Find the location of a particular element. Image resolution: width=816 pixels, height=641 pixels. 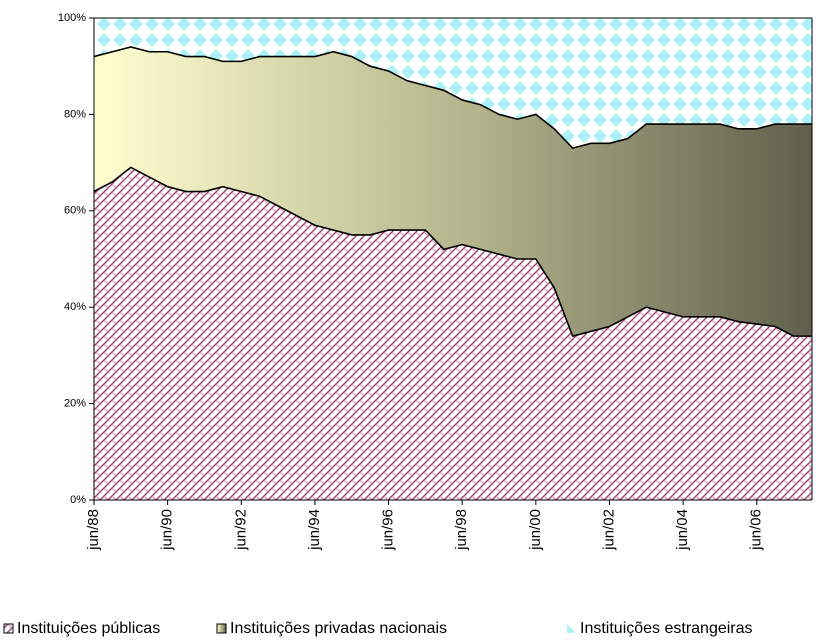

y-tick-label: 60% is located at coordinates (75, 211).